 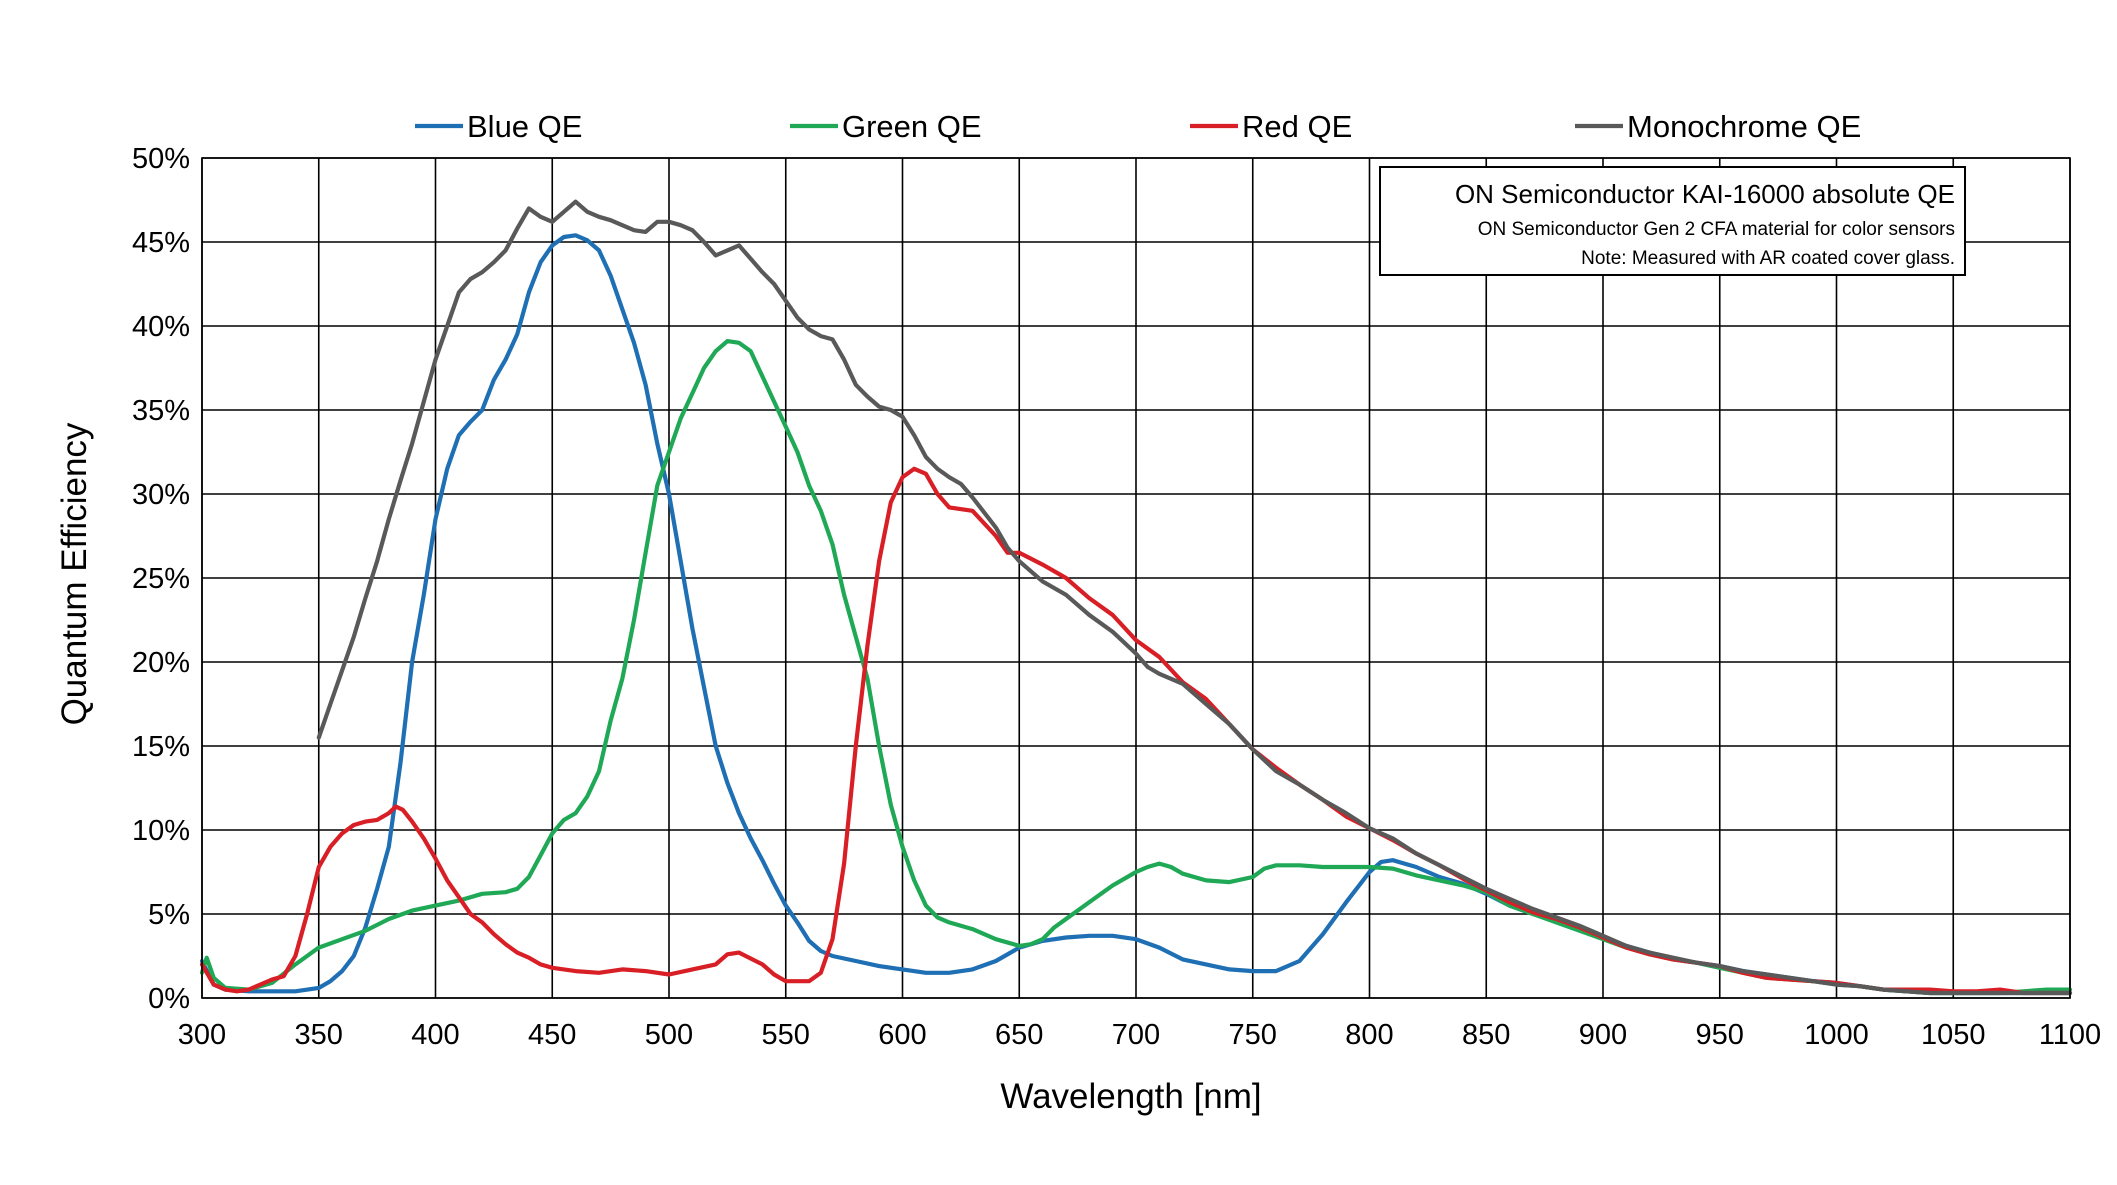 I want to click on x-tick-label: 450, so click(x=552, y=1035).